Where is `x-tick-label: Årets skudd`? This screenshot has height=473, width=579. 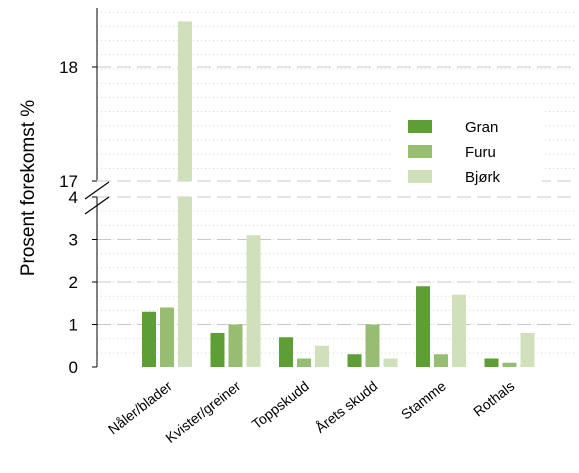 x-tick-label: Årets skudd is located at coordinates (346, 407).